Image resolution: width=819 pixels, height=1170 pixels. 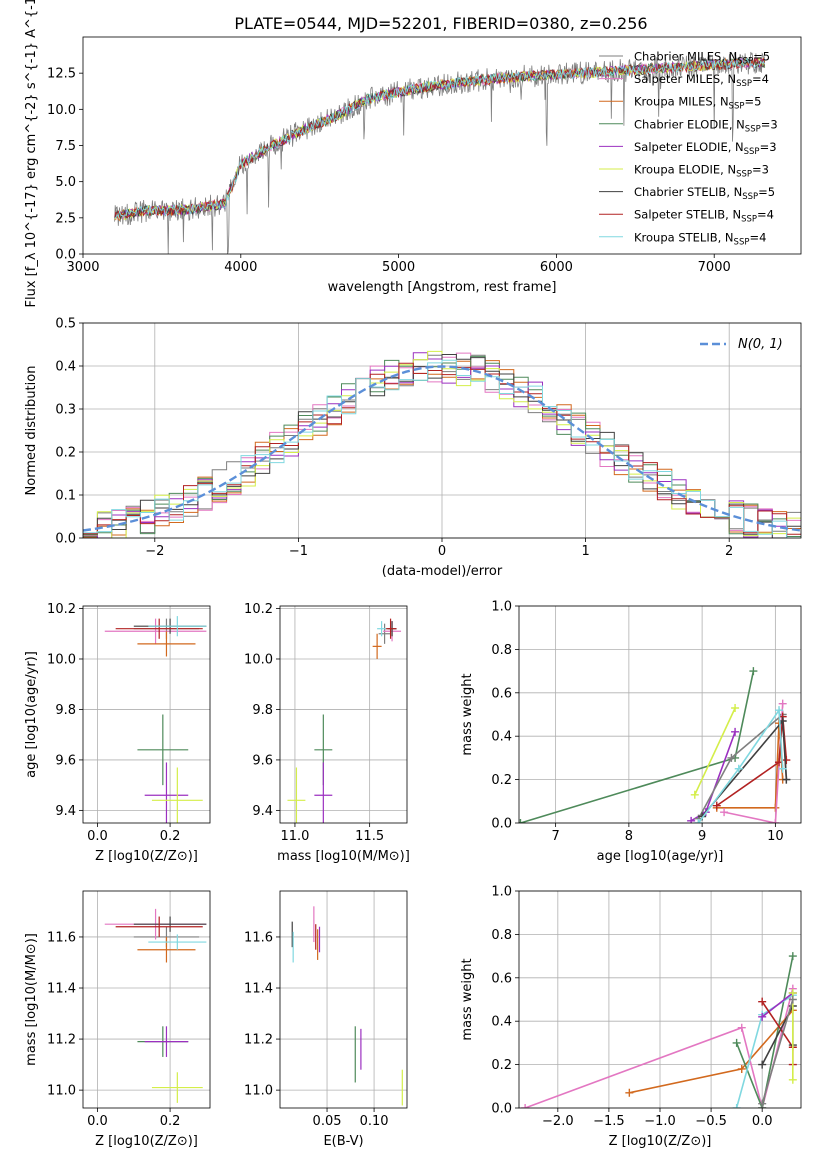 What do you see at coordinates (61, 659) in the screenshot?
I see `age_vs_Z-ytick-label: 10.0` at bounding box center [61, 659].